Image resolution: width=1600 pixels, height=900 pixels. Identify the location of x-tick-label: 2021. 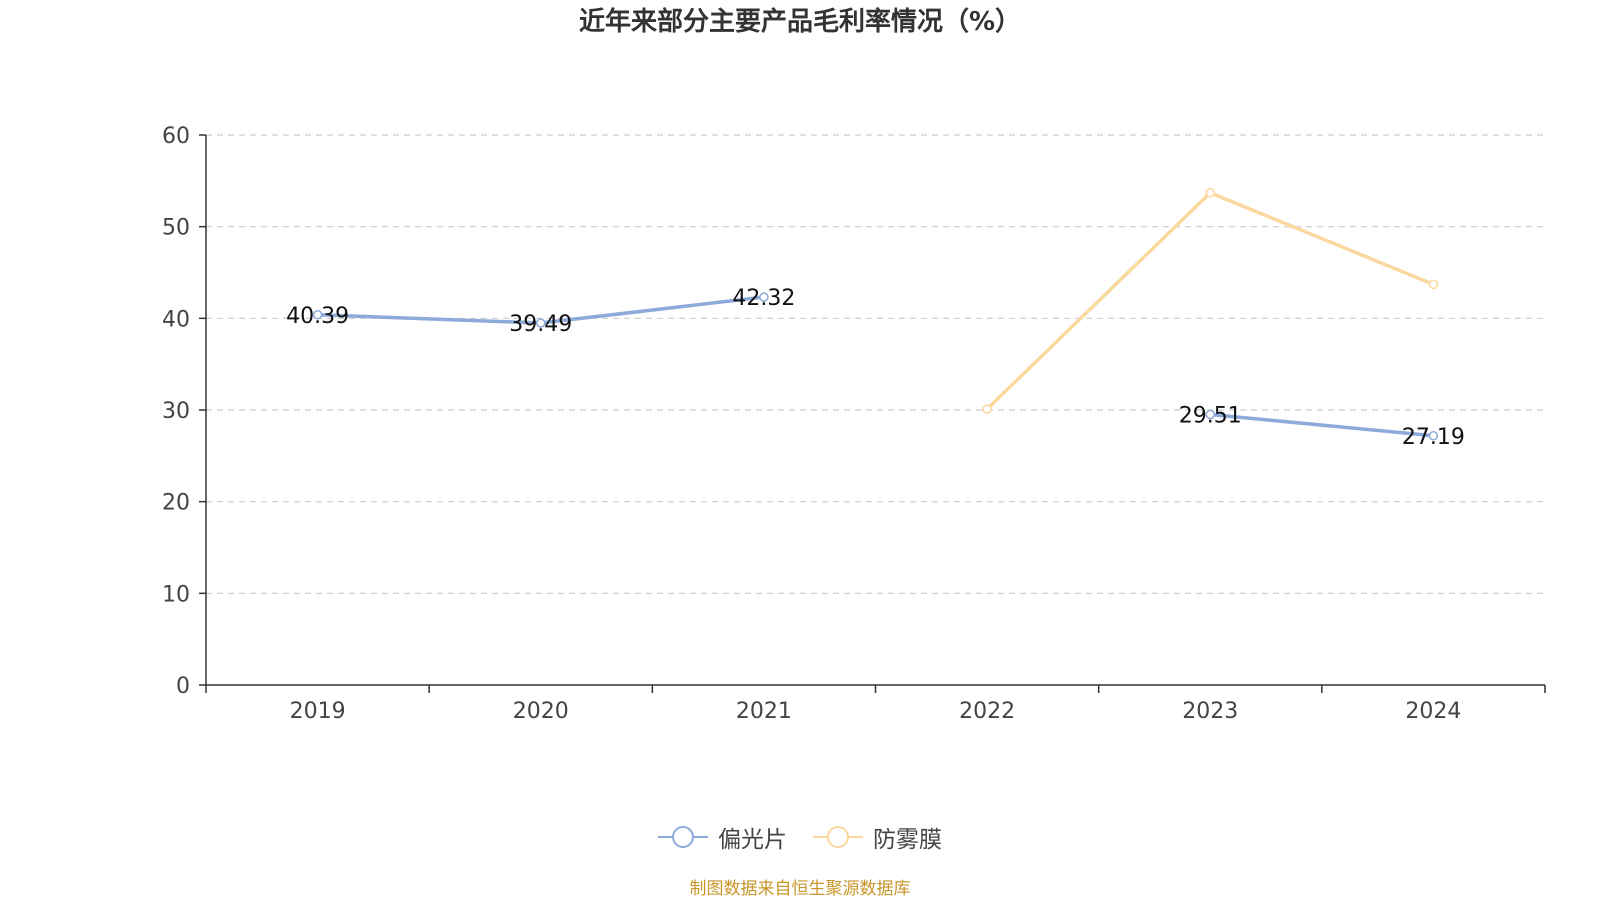
(764, 711).